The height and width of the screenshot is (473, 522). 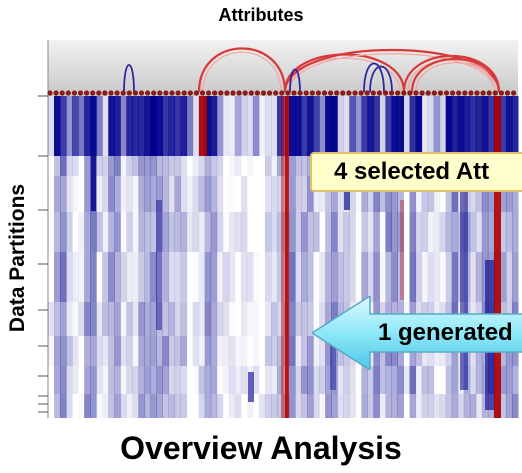 What do you see at coordinates (392, 71) in the screenshot?
I see `attribute-link-arc` at bounding box center [392, 71].